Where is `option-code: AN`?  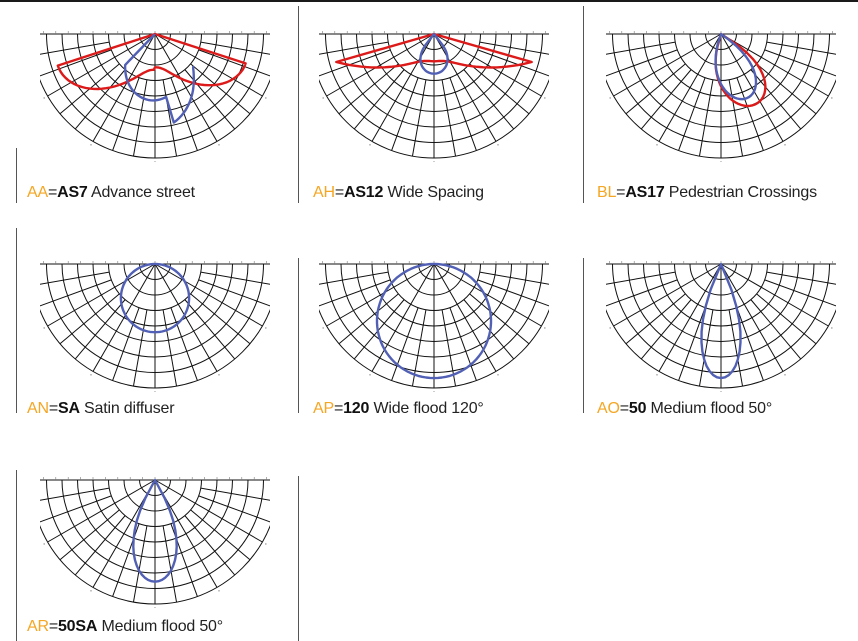
option-code: AN is located at coordinates (38, 408).